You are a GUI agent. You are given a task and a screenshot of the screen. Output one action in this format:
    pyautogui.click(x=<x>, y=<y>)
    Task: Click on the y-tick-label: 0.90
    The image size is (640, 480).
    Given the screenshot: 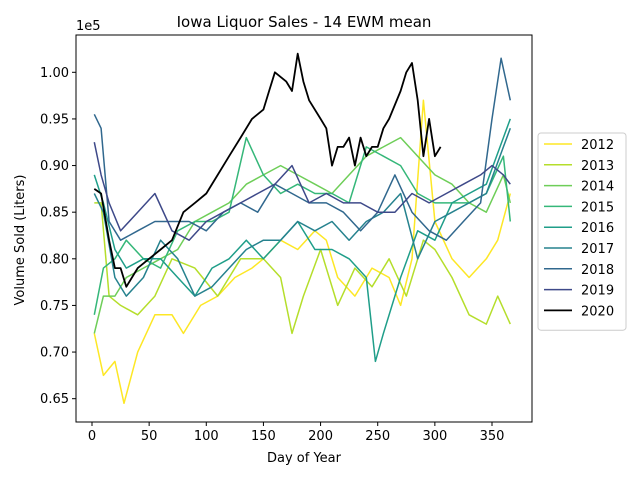 What is the action you would take?
    pyautogui.click(x=54, y=166)
    